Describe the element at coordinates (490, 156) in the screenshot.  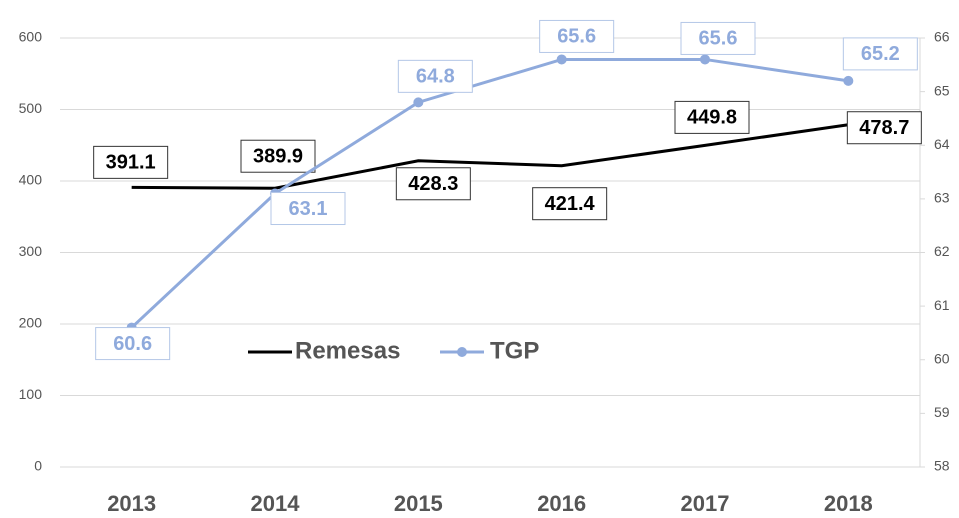
I see `series-line` at that location.